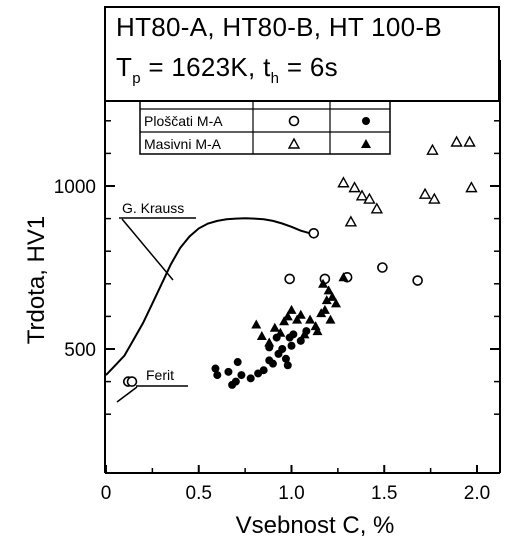 Image resolution: width=508 pixels, height=539 pixels. What do you see at coordinates (183, 121) in the screenshot?
I see `legend-row-ploscati: Ploščati M-A` at bounding box center [183, 121].